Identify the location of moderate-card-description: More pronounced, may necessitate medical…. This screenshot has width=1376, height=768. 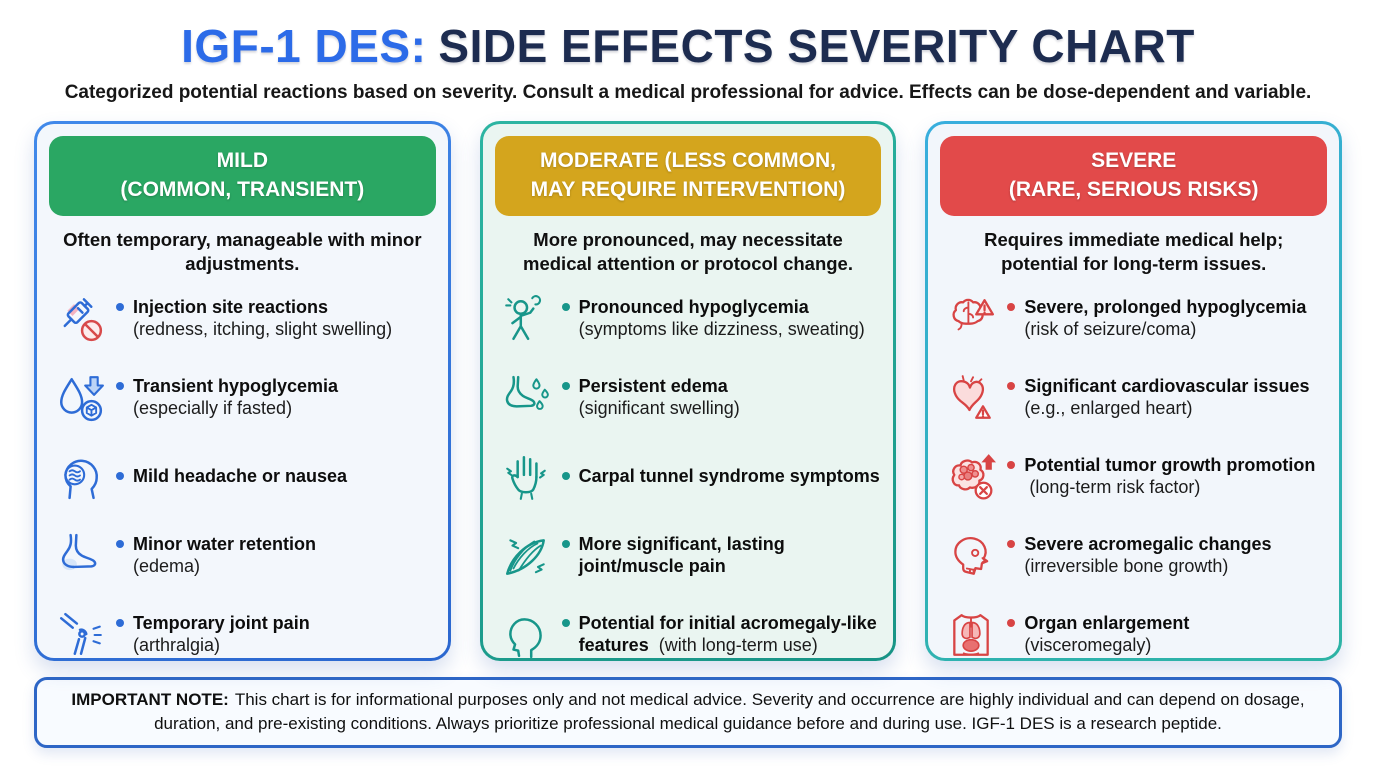
(688, 251).